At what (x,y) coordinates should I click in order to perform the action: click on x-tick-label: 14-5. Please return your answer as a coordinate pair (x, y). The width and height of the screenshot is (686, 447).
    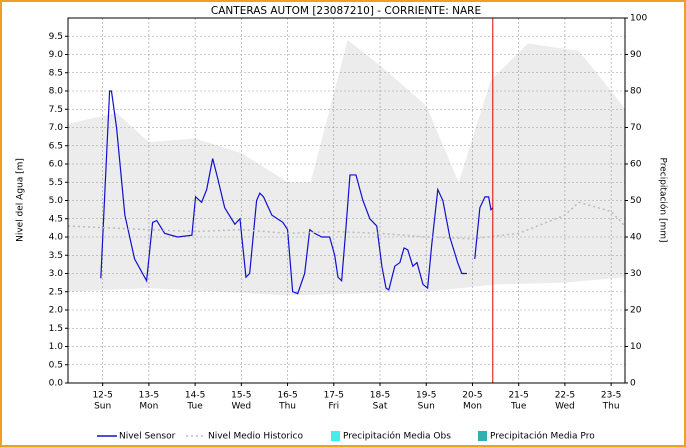
    Looking at the image, I should click on (195, 396).